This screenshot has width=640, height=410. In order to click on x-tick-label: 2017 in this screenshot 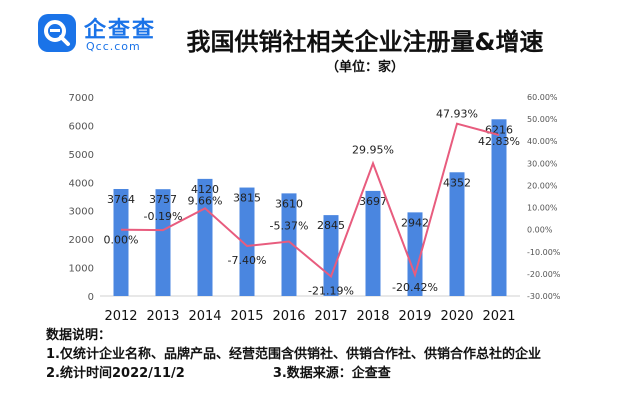, I will do `click(330, 316)`.